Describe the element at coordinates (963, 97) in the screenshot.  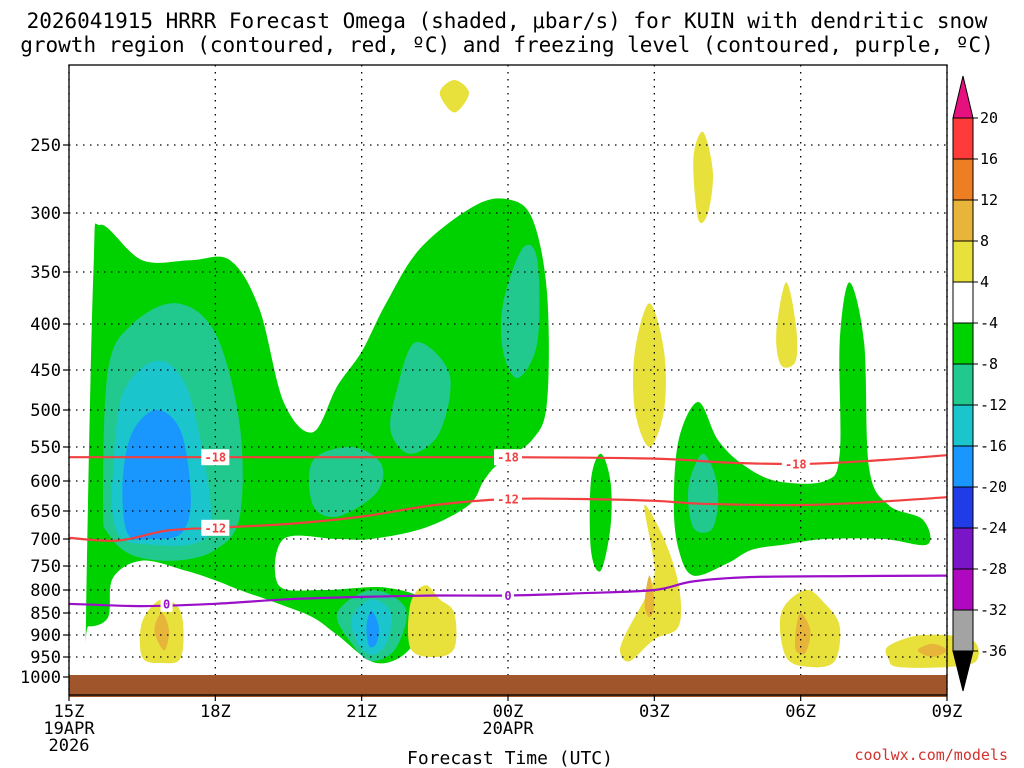
I see `colorbar-top-arrow` at that location.